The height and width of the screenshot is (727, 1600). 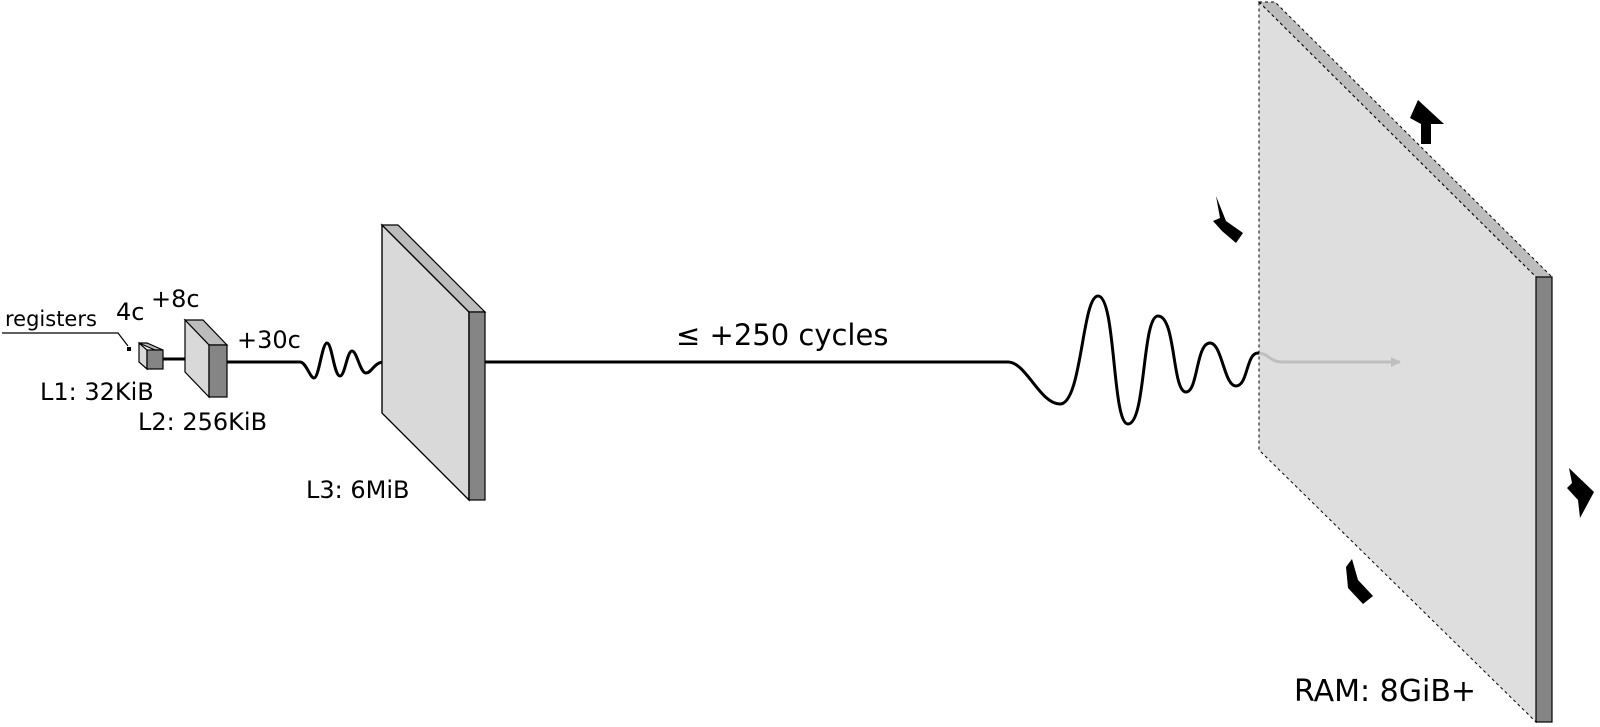 I want to click on l1-cache-block, so click(x=151, y=356).